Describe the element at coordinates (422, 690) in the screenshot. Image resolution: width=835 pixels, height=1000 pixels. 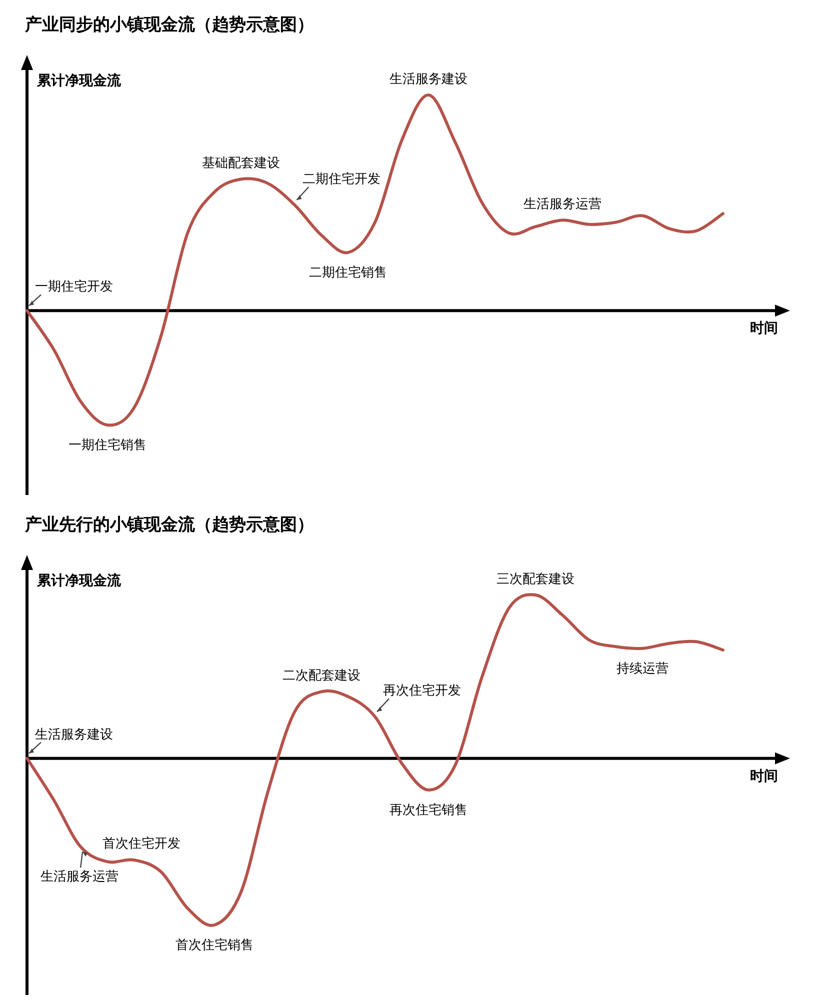
I see `annotation: 再次住宅开发` at that location.